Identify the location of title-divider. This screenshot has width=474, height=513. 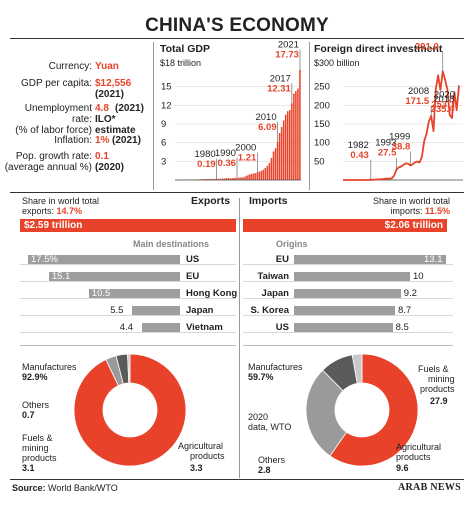
(237, 38).